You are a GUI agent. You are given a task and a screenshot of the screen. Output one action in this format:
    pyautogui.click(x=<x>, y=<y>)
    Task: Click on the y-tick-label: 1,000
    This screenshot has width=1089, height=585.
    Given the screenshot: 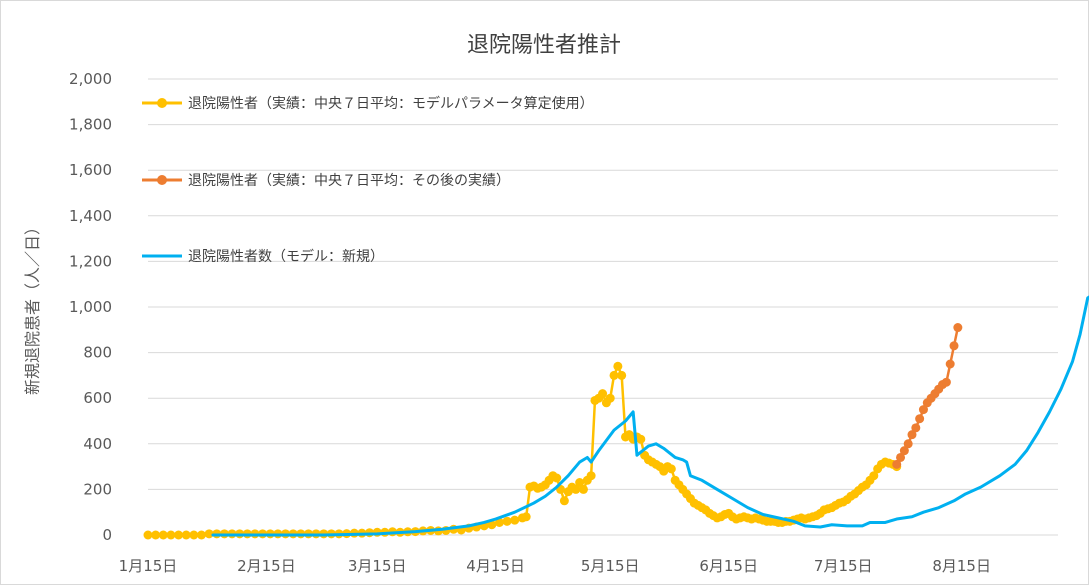 What is the action you would take?
    pyautogui.click(x=90, y=307)
    